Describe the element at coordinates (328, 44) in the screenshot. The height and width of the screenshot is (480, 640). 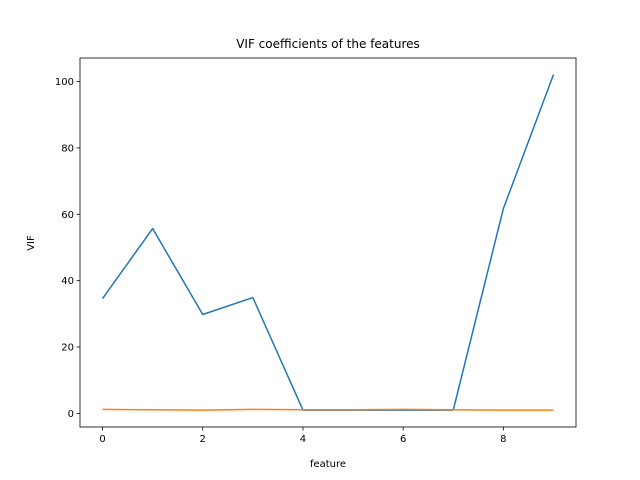
I see `chart-title: VIF coefficients of the features` at that location.